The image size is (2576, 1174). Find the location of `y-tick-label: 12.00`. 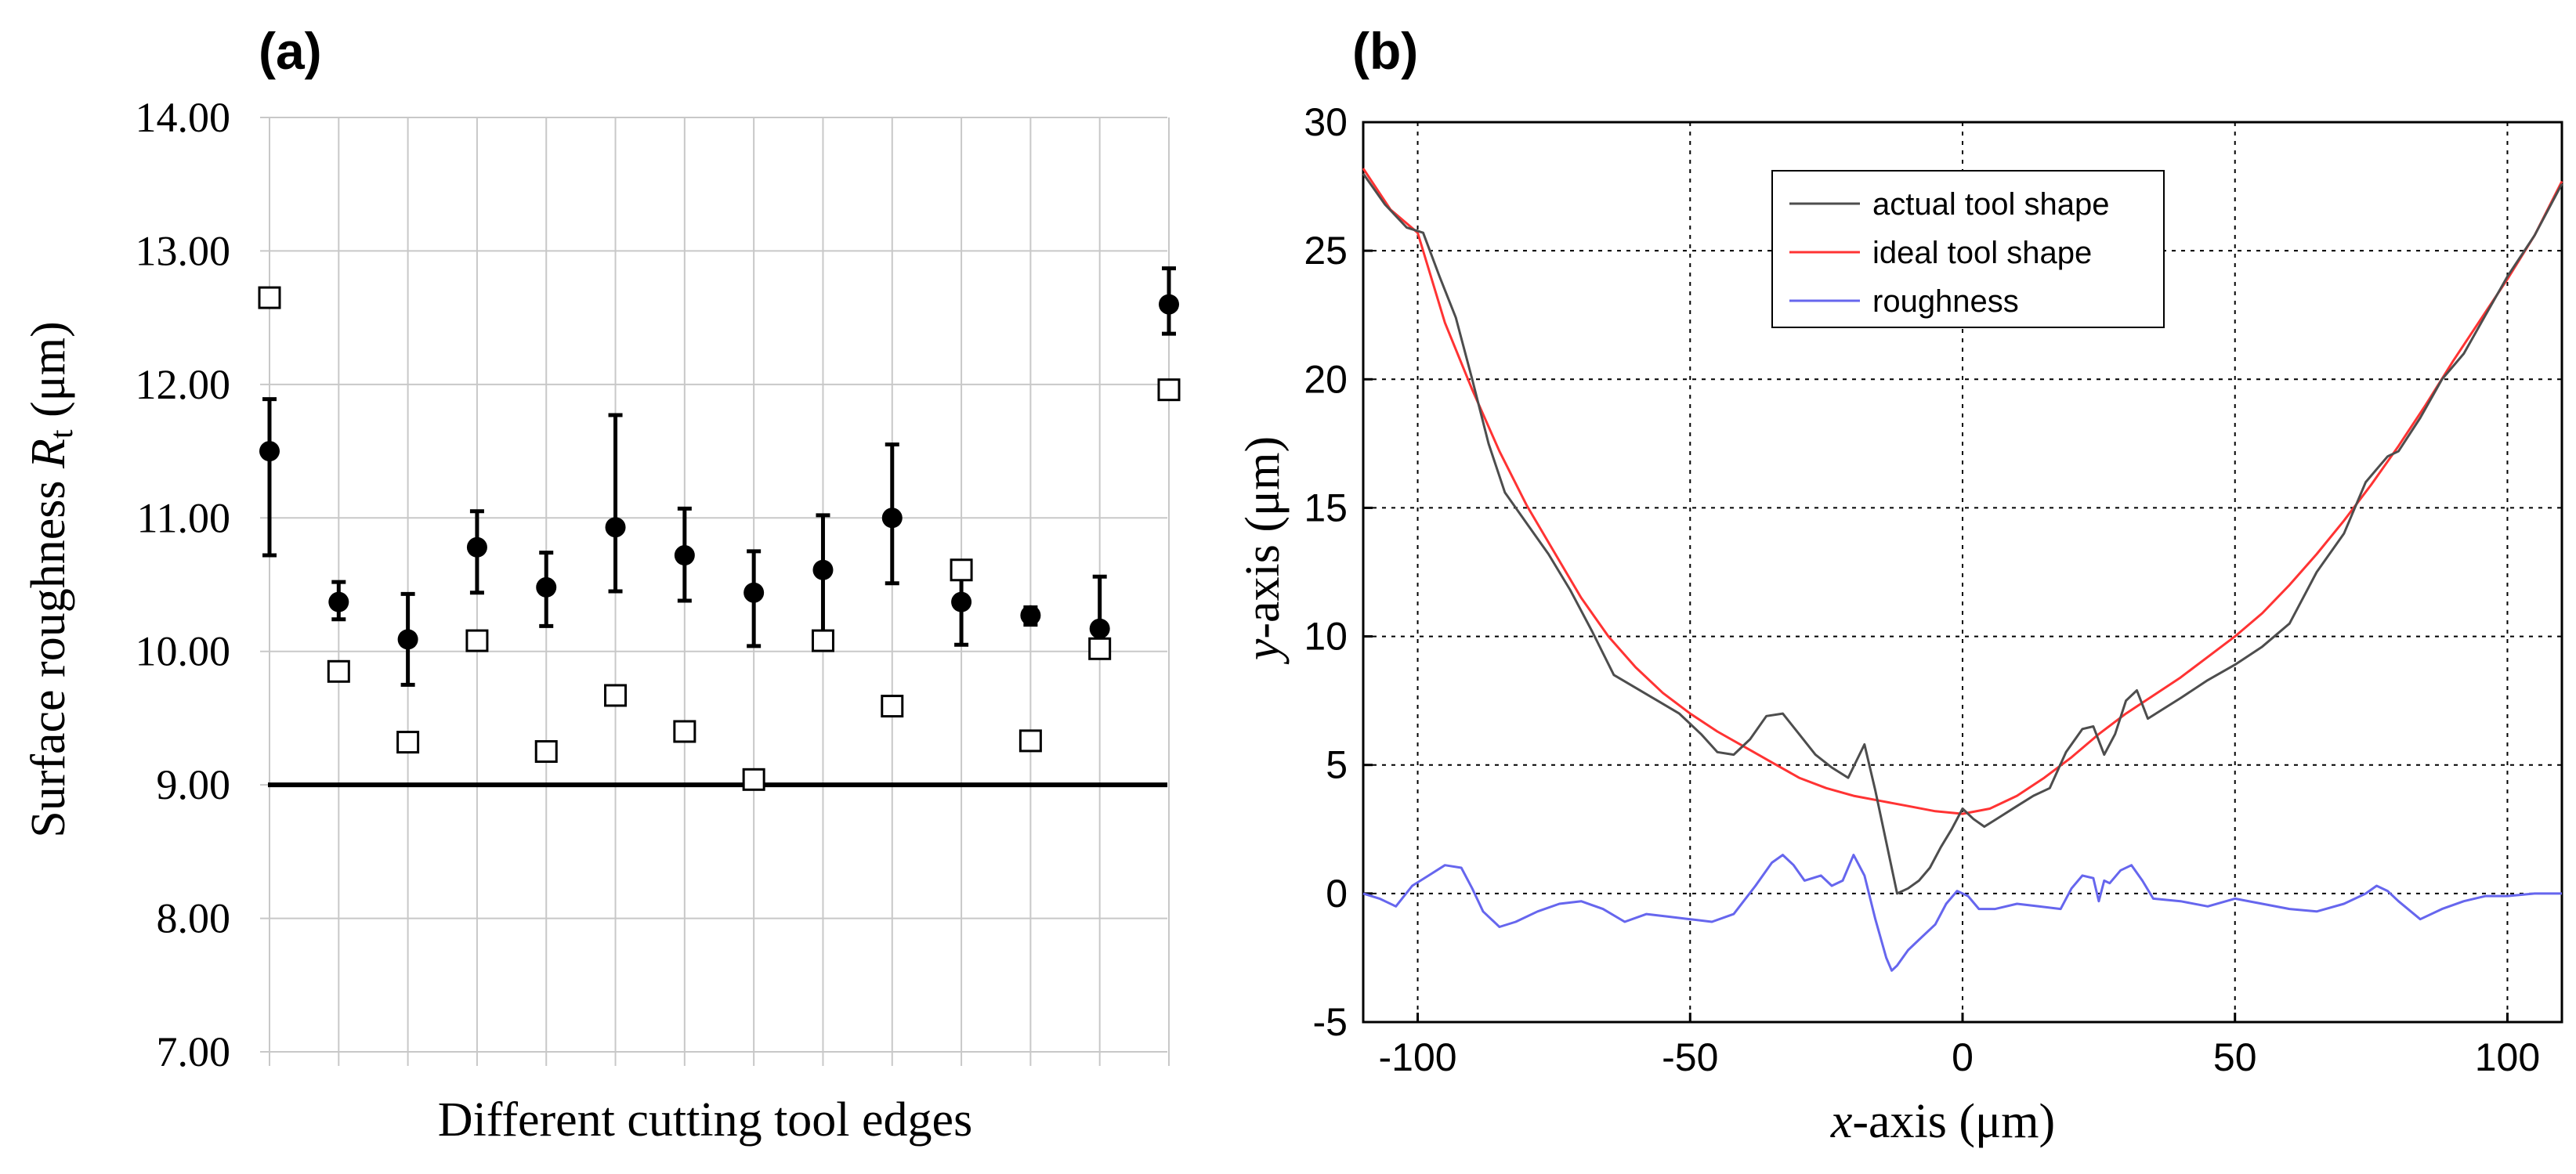

y-tick-label: 12.00 is located at coordinates (184, 384).